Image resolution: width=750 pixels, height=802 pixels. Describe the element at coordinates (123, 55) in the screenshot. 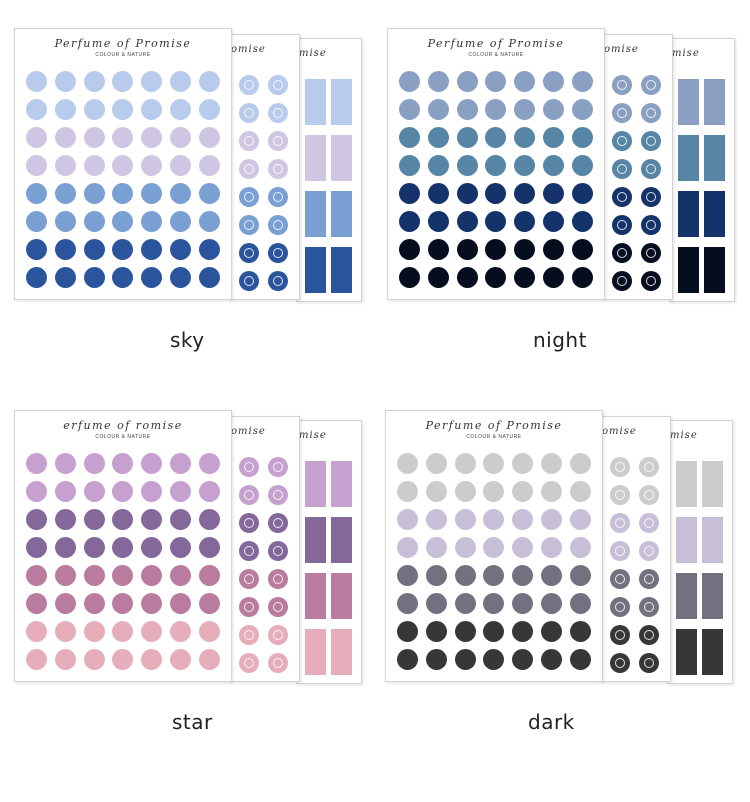

I see `brand-subtitle: COLOUR & NATURE` at that location.